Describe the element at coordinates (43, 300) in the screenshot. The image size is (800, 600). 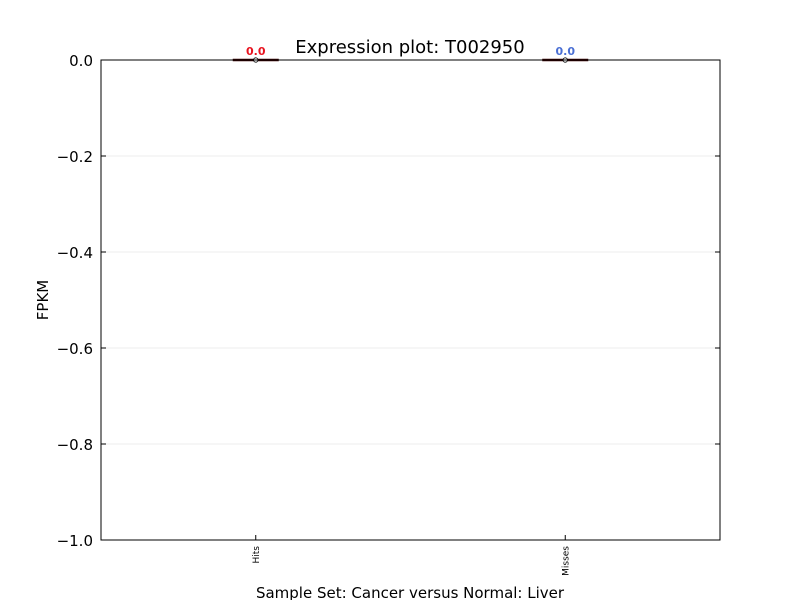
I see `y-axis-label: FPKM` at that location.